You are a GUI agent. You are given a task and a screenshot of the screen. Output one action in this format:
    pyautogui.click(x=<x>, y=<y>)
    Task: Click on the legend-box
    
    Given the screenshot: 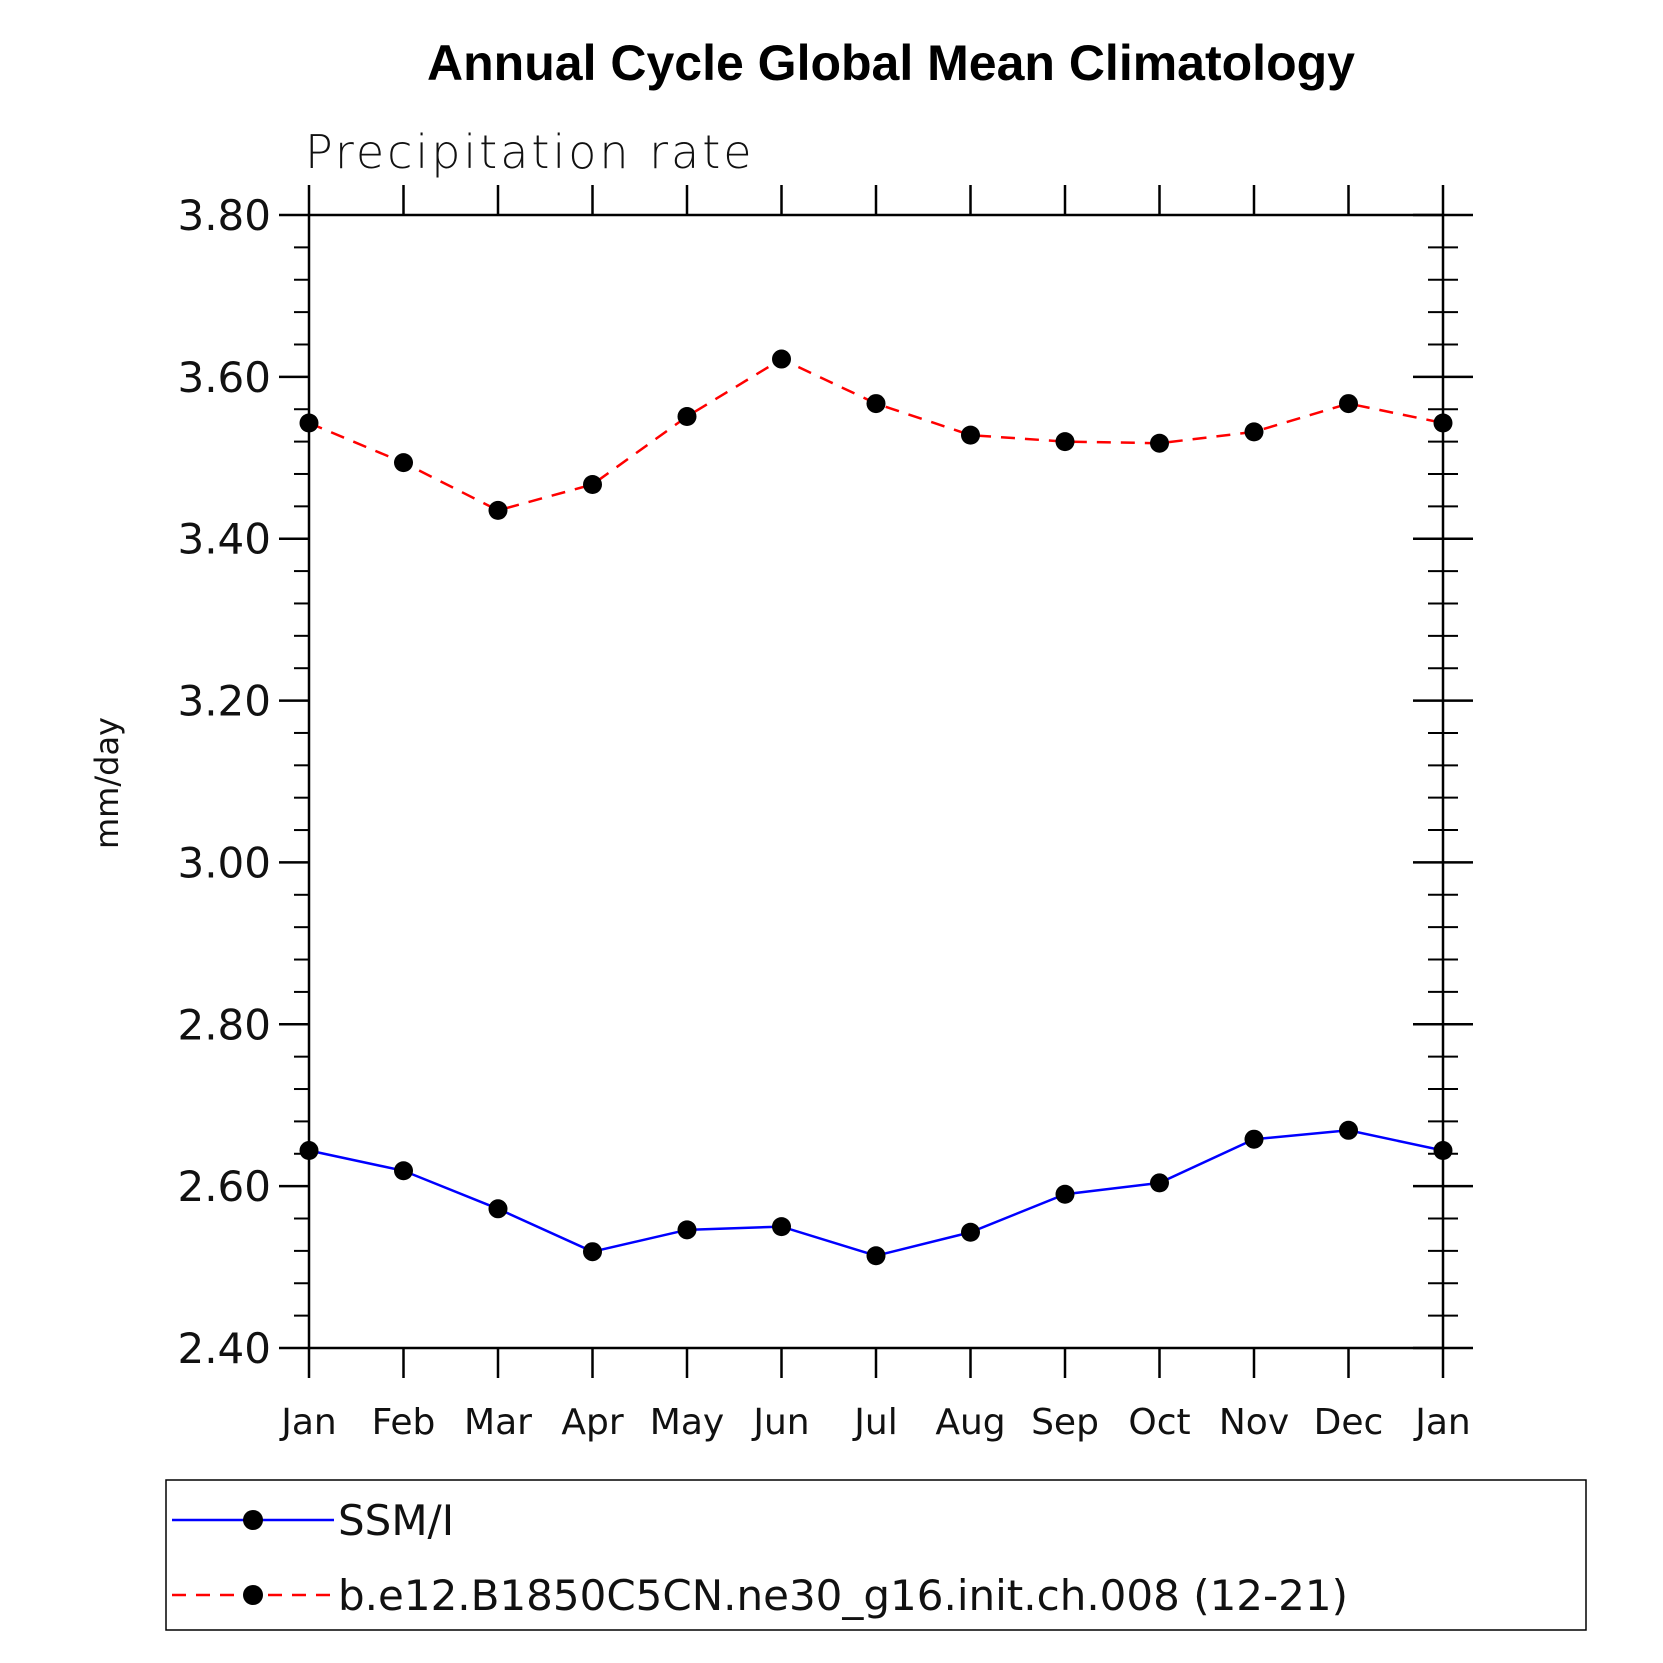 What is the action you would take?
    pyautogui.click(x=876, y=1555)
    